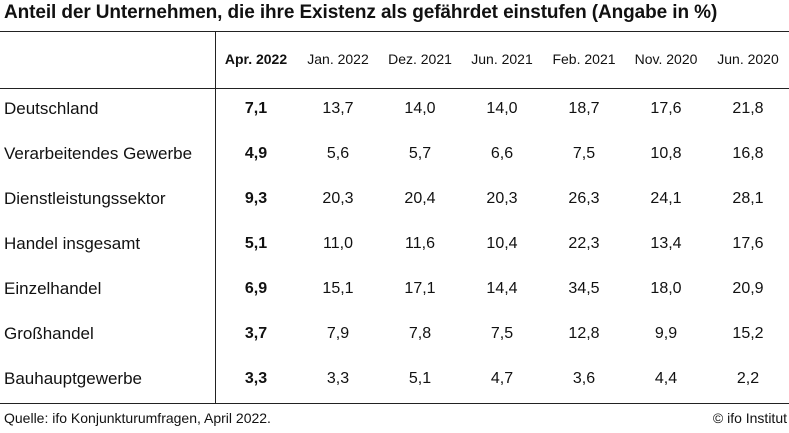  I want to click on column-header: Feb. 2021, so click(584, 59).